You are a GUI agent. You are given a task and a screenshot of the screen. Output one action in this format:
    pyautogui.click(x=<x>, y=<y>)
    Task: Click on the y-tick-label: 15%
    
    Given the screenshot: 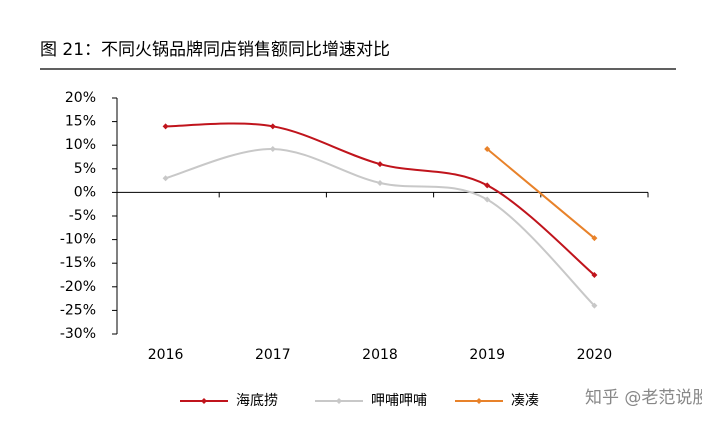 What is the action you would take?
    pyautogui.click(x=80, y=122)
    